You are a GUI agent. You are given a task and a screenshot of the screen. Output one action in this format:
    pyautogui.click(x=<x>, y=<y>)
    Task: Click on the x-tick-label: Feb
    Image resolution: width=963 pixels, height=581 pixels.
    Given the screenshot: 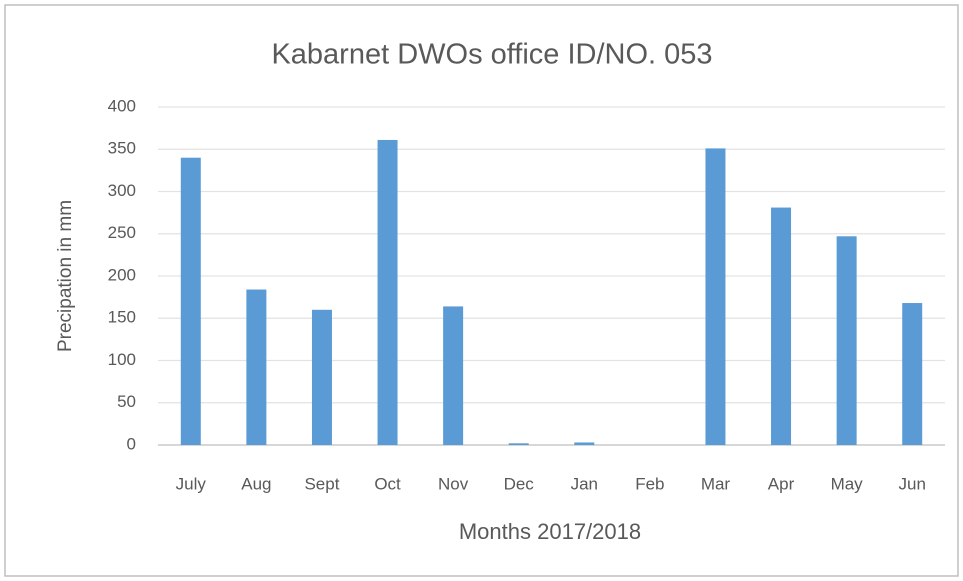 What is the action you would take?
    pyautogui.click(x=649, y=483)
    